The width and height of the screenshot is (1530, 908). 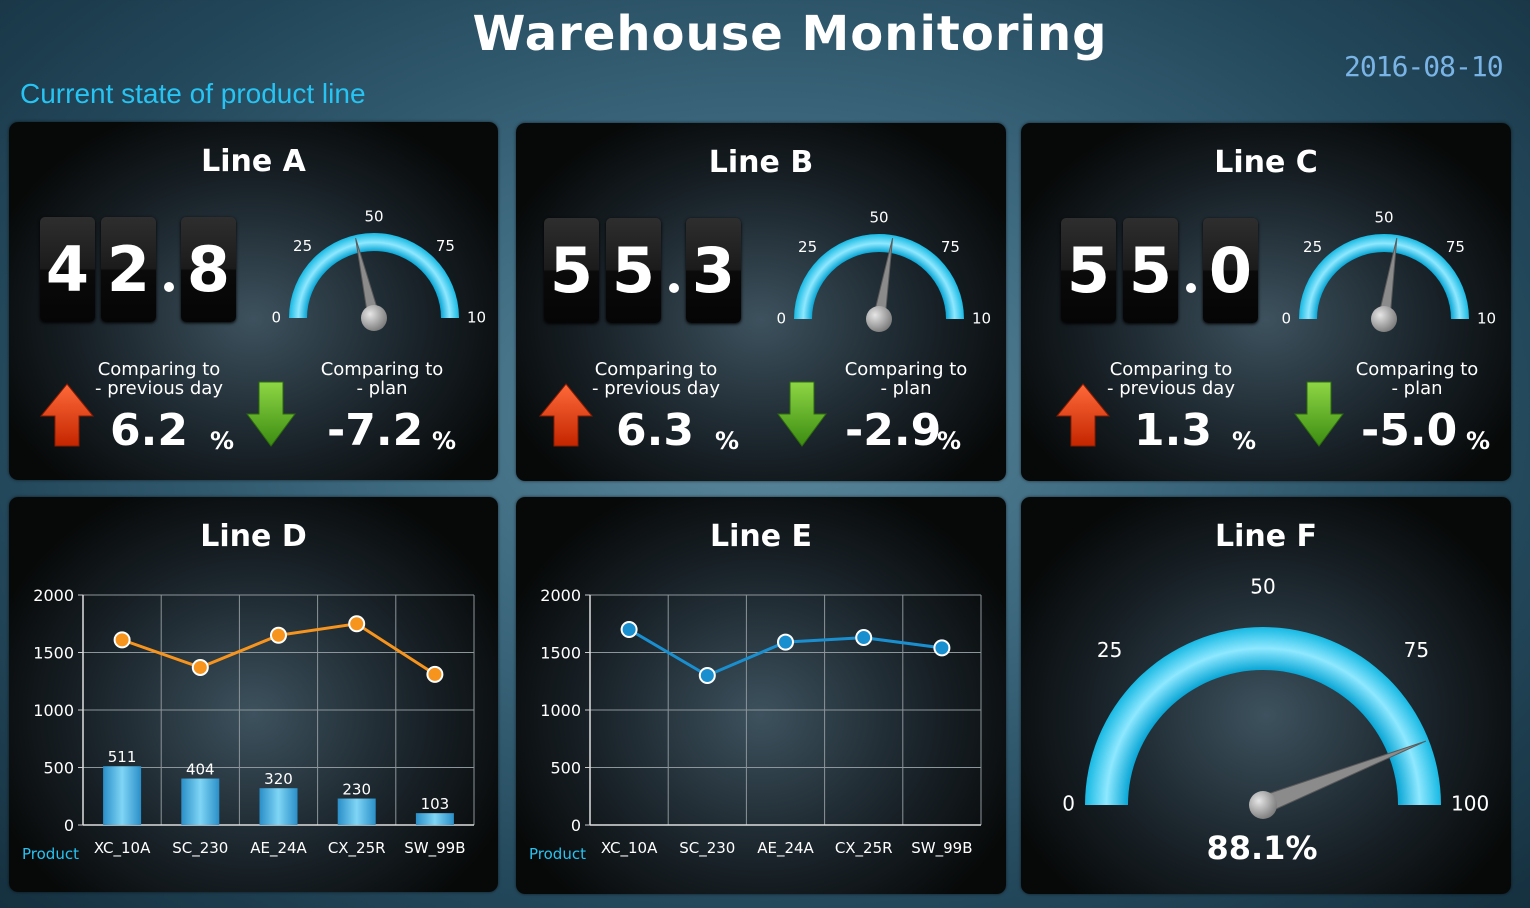 What do you see at coordinates (1409, 430) in the screenshot?
I see `plan-value: -5.0` at bounding box center [1409, 430].